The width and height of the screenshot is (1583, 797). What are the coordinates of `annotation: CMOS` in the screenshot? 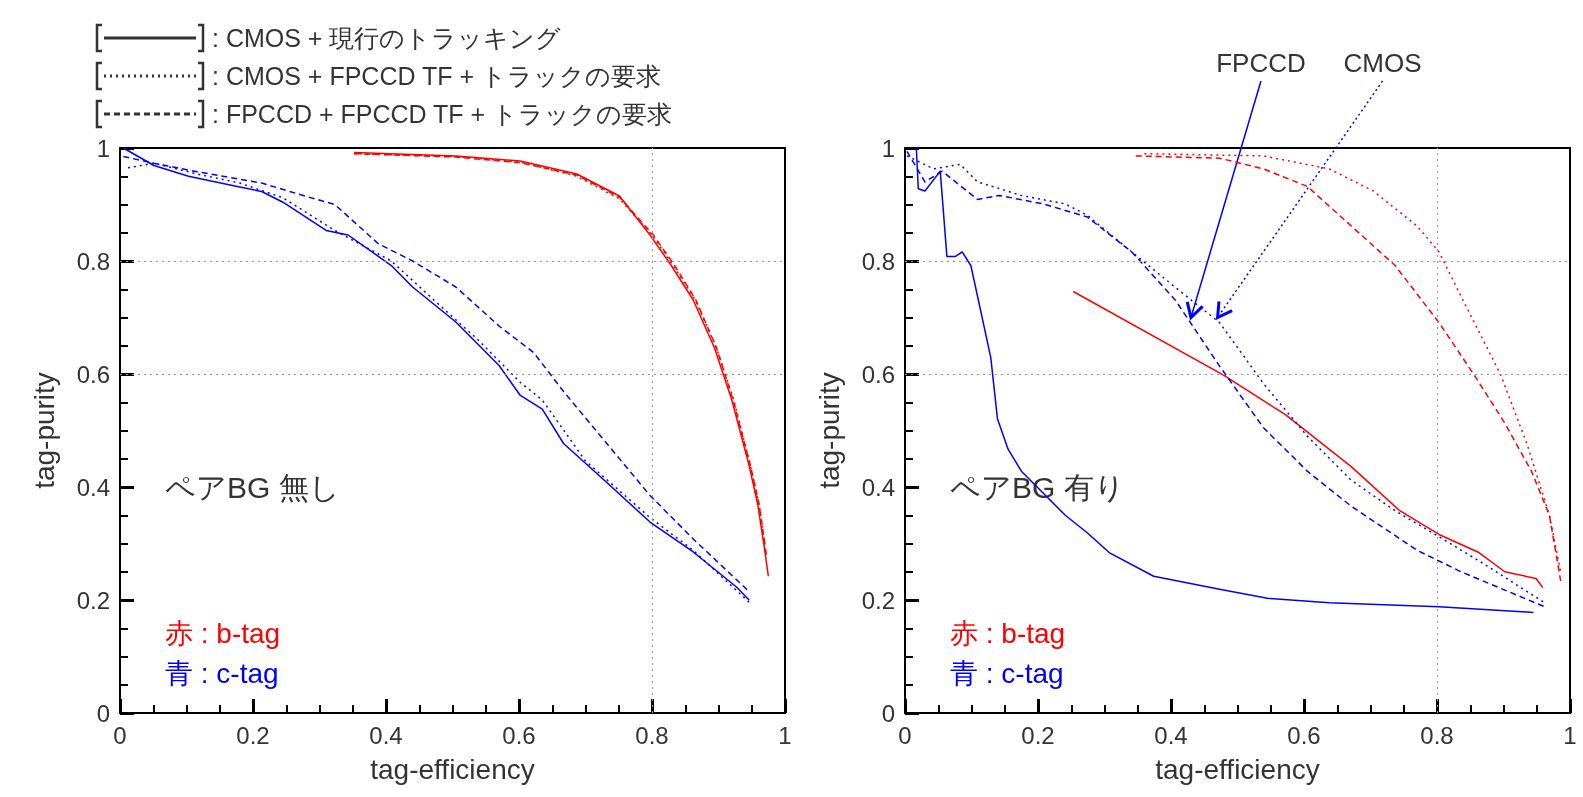 It's located at (1382, 63).